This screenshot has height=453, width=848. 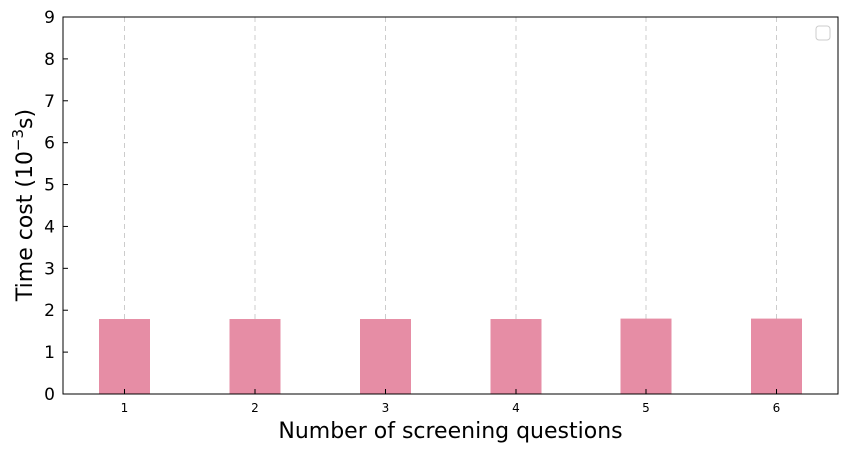 I want to click on x-axis-title: Number of screening questions, so click(x=450, y=431).